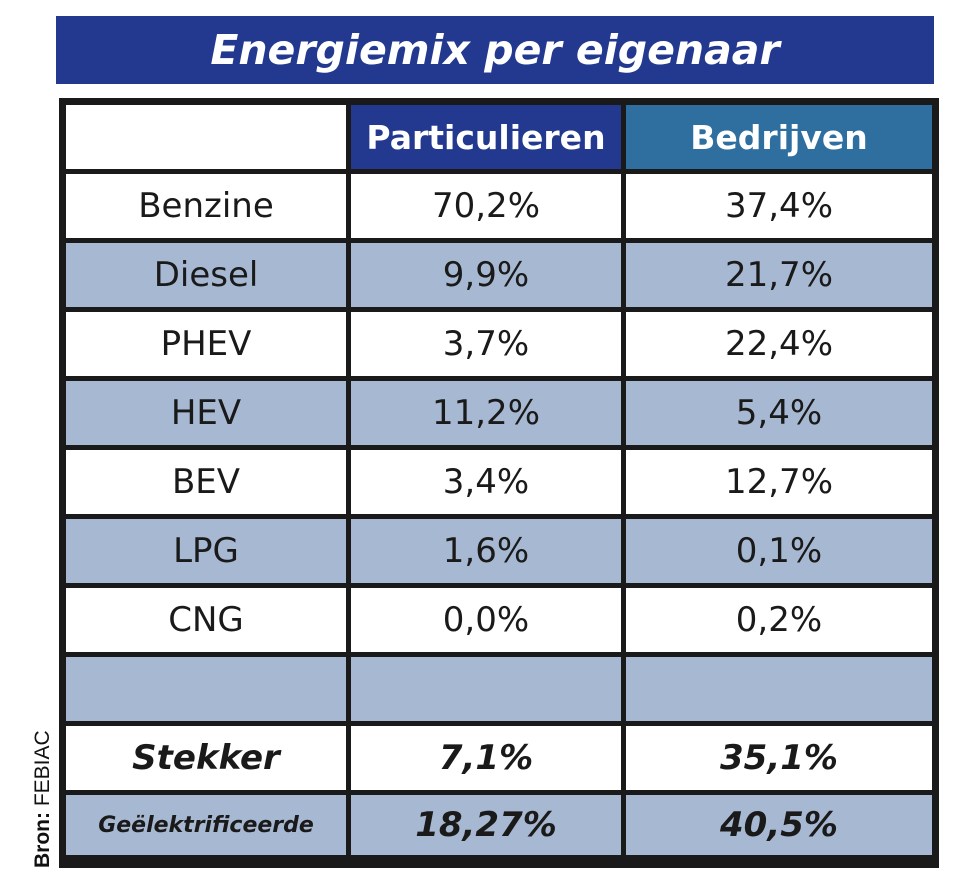 The width and height of the screenshot is (961, 888). Describe the element at coordinates (486, 137) in the screenshot. I see `header-particulieren: Particulieren` at that location.